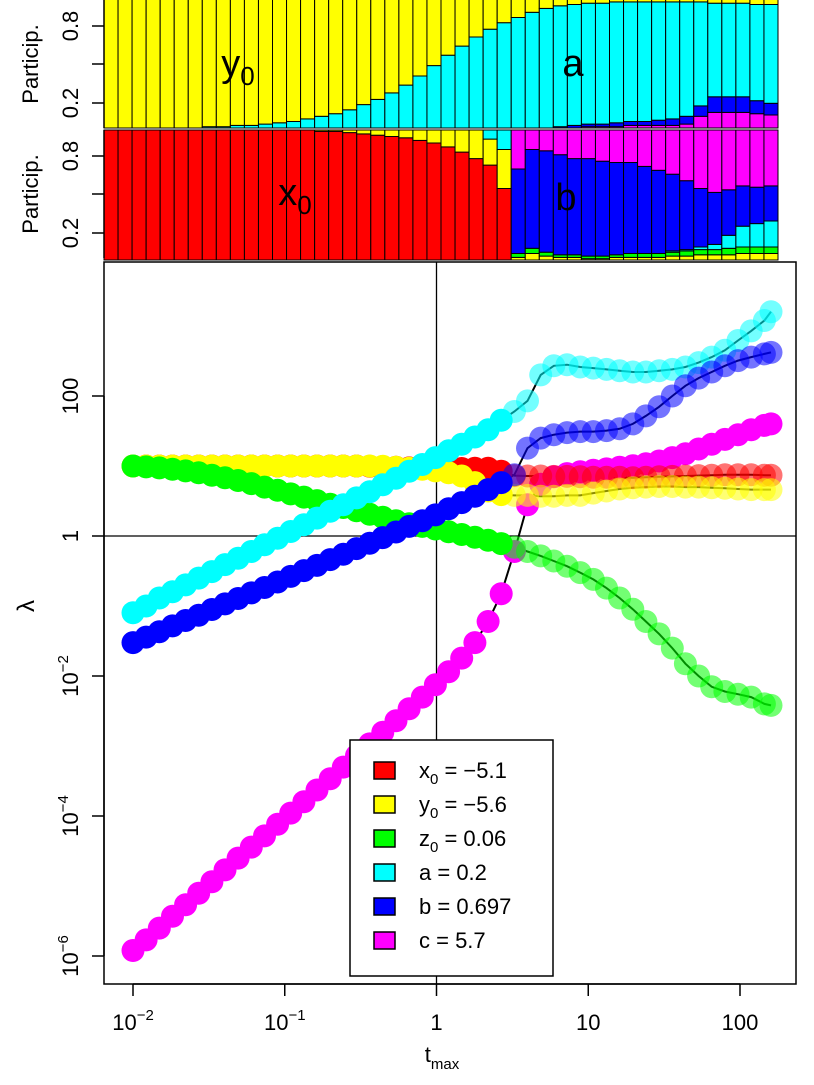 The height and width of the screenshot is (1085, 814). What do you see at coordinates (285, 1021) in the screenshot?
I see `xtick-label-1: 10⁻¹` at bounding box center [285, 1021].